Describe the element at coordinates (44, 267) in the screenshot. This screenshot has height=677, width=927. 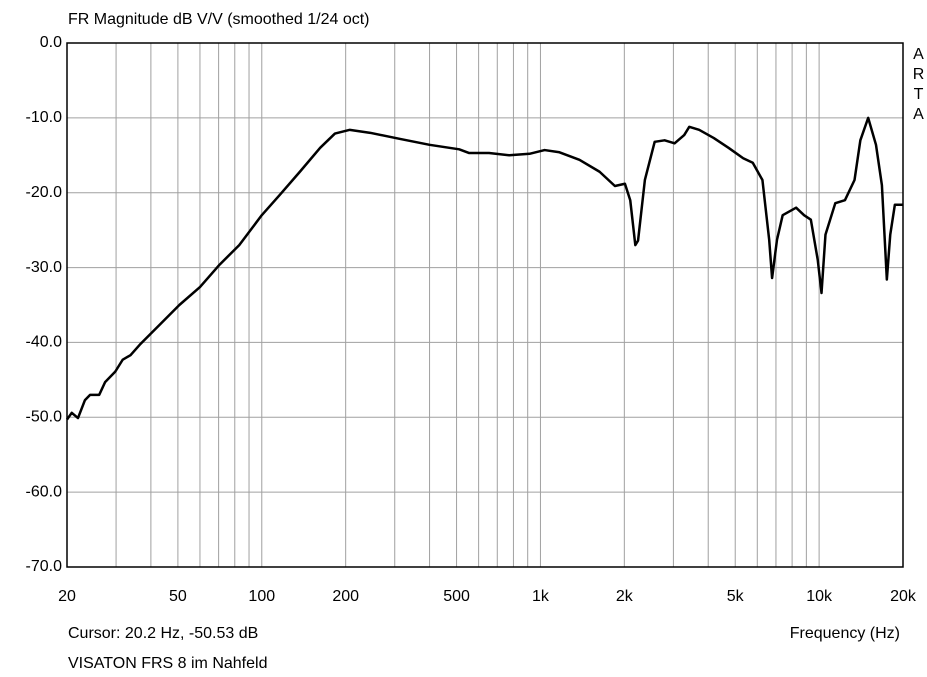
I see `y-tick-label: -30.0` at that location.